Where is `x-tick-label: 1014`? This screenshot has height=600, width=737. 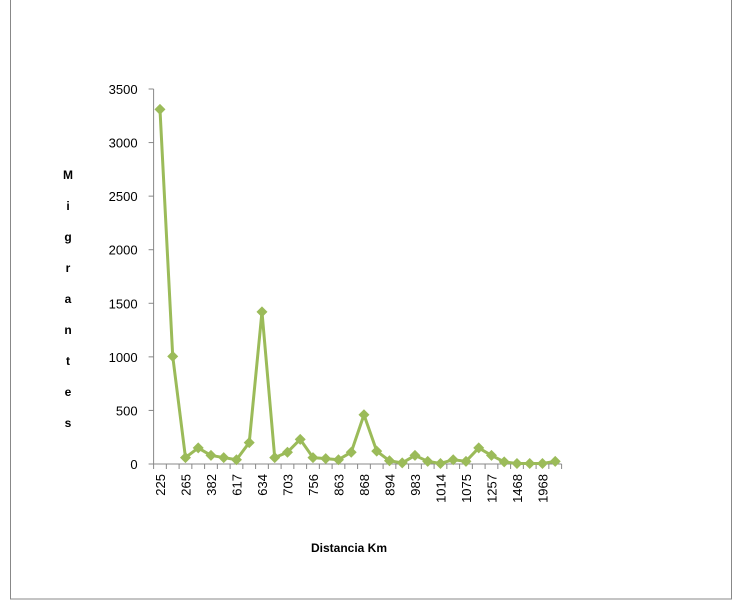 x-tick-label: 1014 is located at coordinates (440, 488).